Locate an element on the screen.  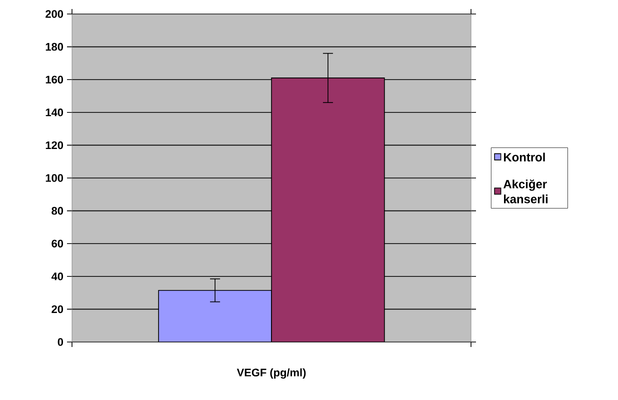
y-tick-label: 120 is located at coordinates (55, 145).